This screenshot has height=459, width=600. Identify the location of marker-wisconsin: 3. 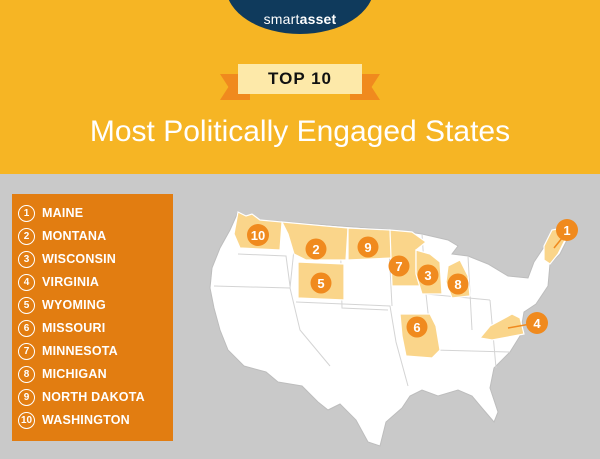
(428, 275).